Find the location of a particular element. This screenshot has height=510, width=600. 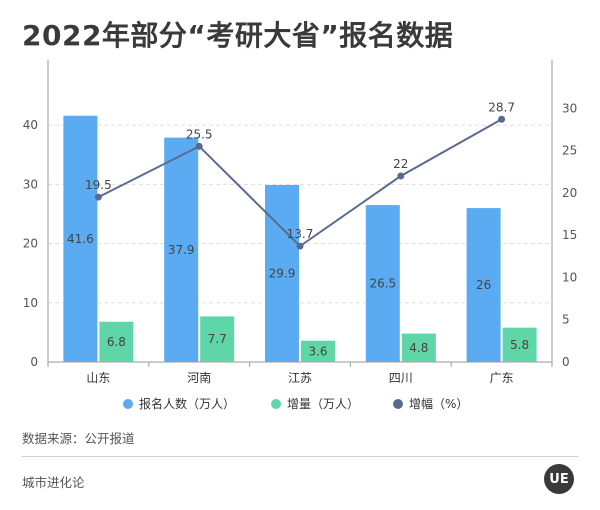

bar-applicants-label: 26.5 is located at coordinates (382, 284).